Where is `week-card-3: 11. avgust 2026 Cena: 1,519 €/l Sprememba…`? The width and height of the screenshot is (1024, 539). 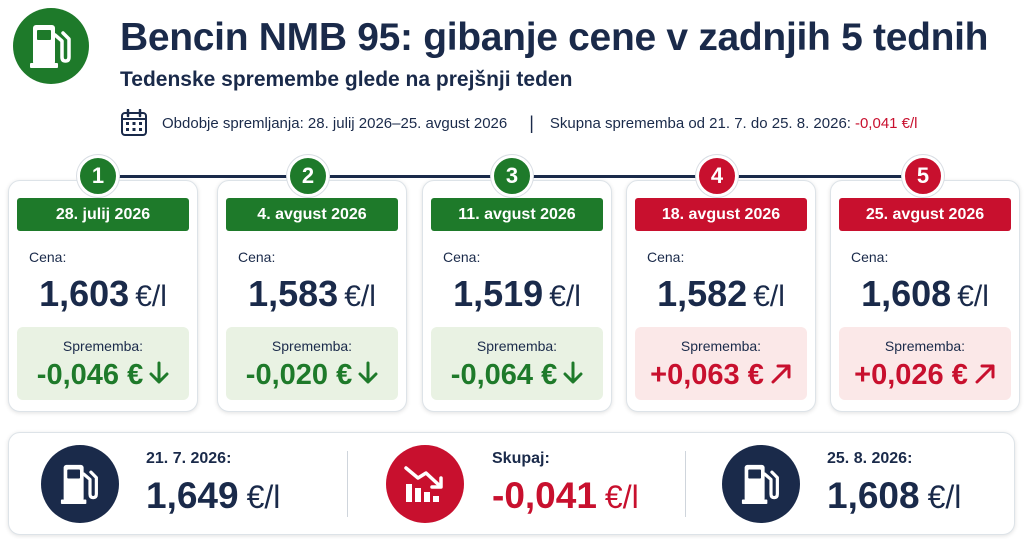 week-card-3: 11. avgust 2026 Cena: 1,519 €/l Sprememba… is located at coordinates (517, 296).